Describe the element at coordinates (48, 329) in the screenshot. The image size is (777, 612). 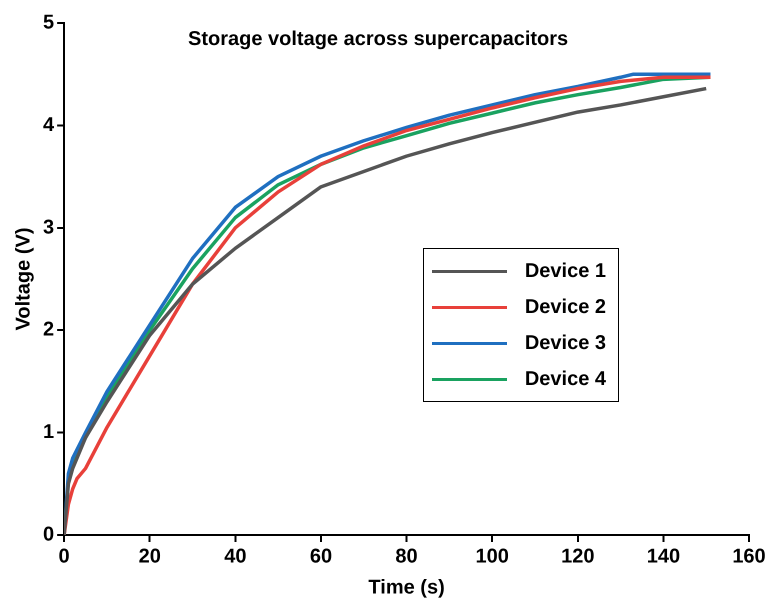
I see `y-tick-label: 2` at that location.